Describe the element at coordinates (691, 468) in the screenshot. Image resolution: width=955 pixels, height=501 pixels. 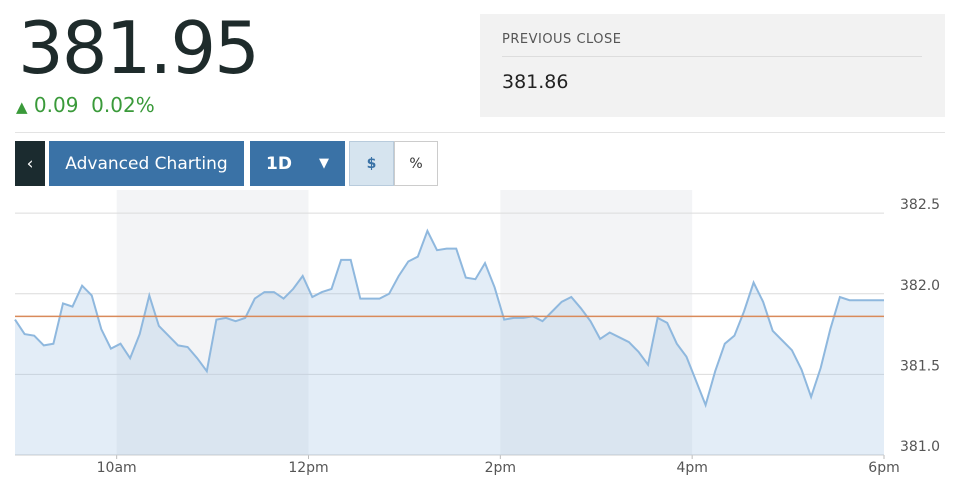
I see `x-tick-label: 4pm` at that location.